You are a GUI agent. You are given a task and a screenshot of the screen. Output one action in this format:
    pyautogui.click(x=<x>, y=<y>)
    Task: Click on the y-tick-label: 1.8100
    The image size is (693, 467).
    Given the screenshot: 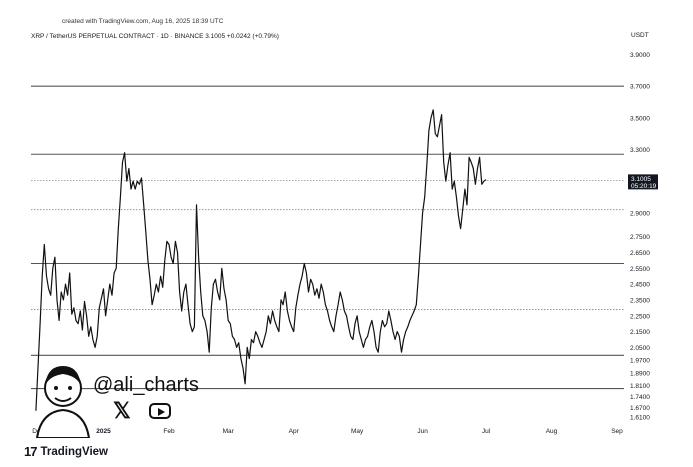 What is the action you would take?
    pyautogui.click(x=640, y=386)
    